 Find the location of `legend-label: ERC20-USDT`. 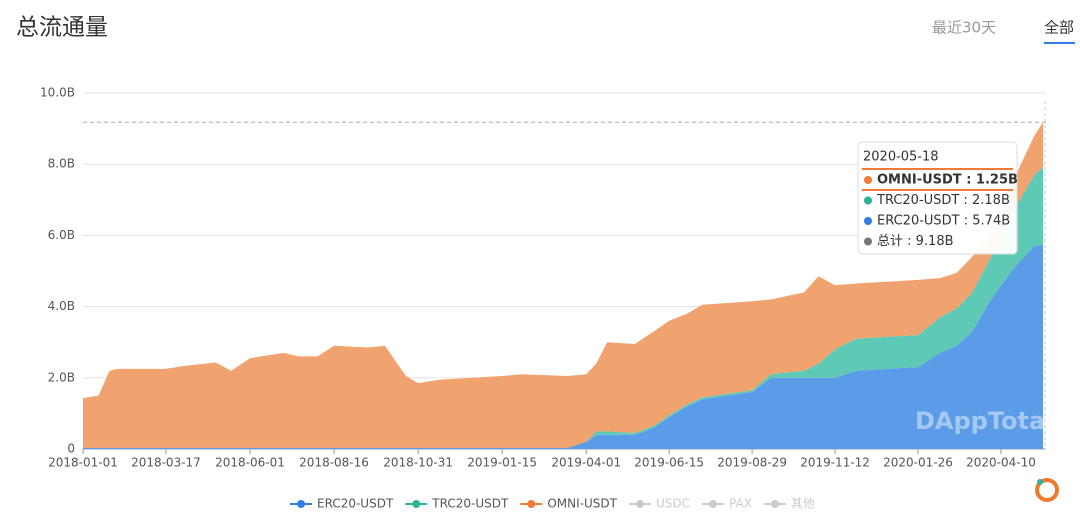

legend-label: ERC20-USDT is located at coordinates (355, 504).